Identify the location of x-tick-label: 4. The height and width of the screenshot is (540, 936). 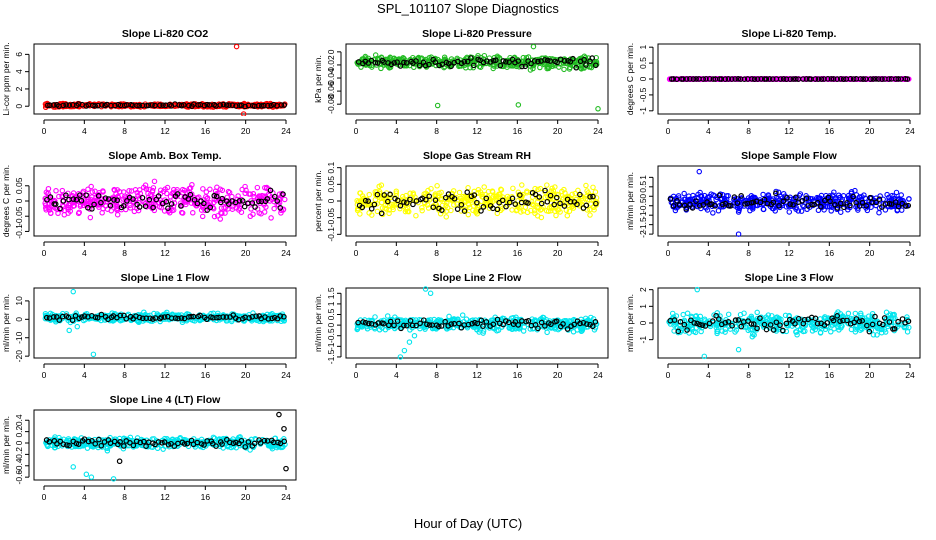
(396, 131).